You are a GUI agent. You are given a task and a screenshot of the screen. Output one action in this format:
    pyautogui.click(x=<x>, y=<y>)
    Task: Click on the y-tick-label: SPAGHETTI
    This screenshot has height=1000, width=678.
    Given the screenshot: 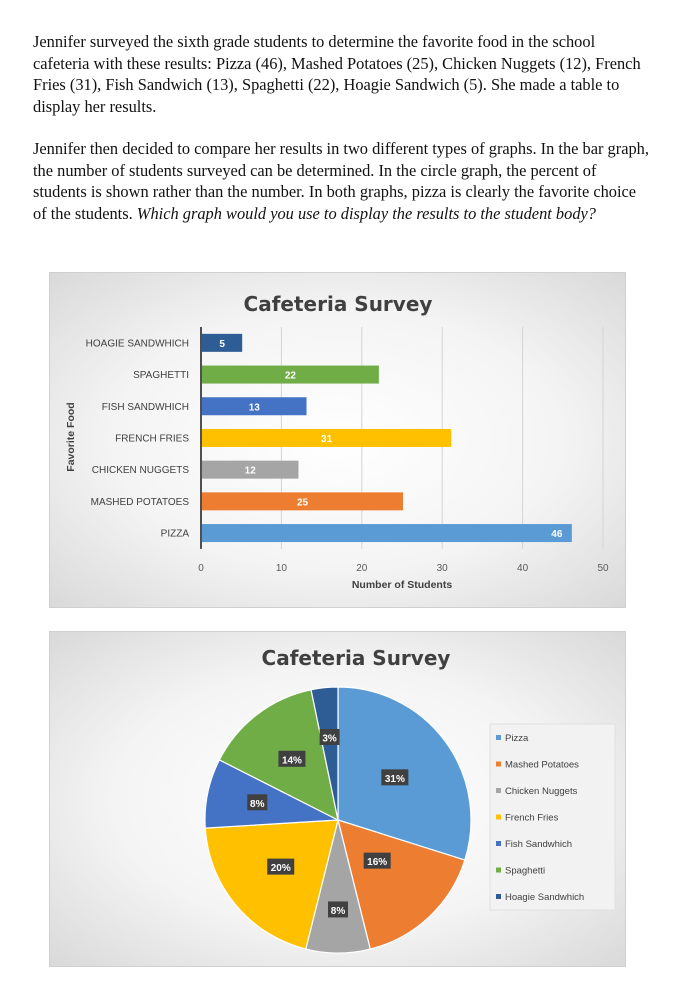 What is the action you would take?
    pyautogui.click(x=161, y=375)
    